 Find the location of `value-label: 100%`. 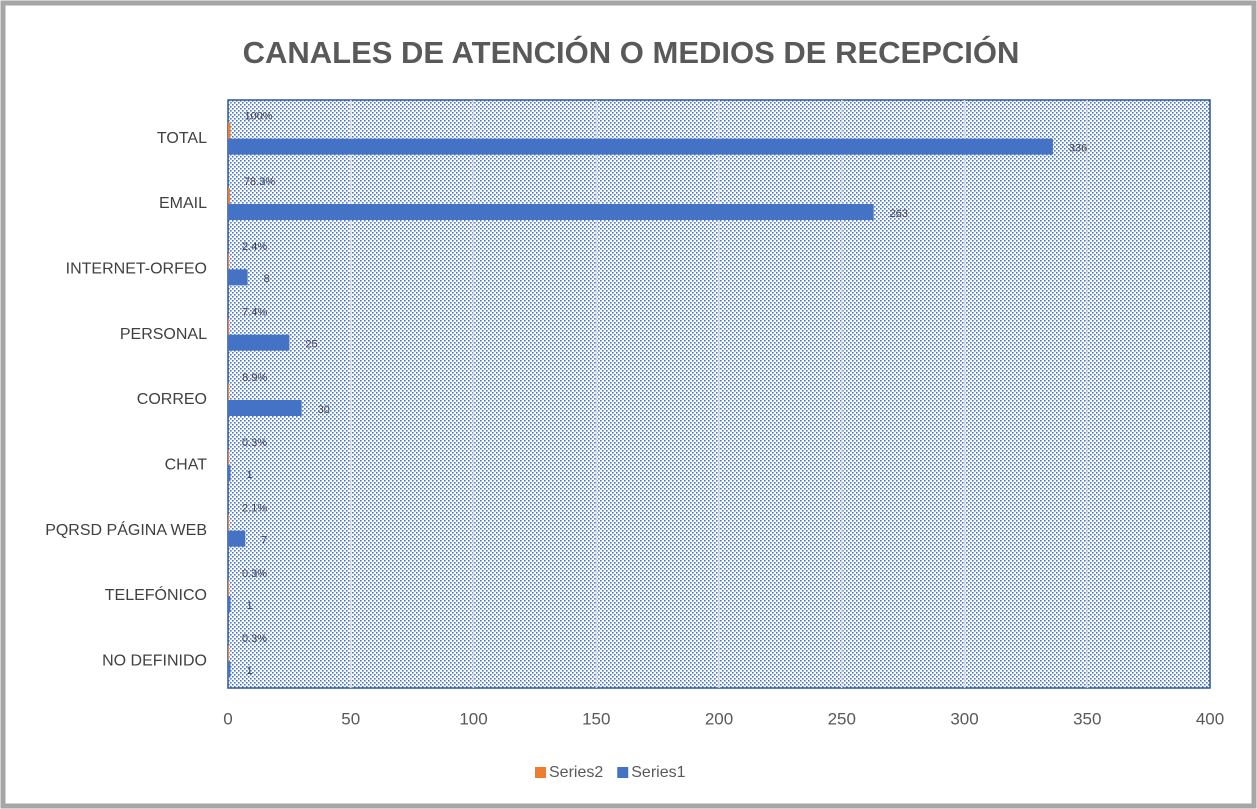

value-label: 100% is located at coordinates (258, 117).